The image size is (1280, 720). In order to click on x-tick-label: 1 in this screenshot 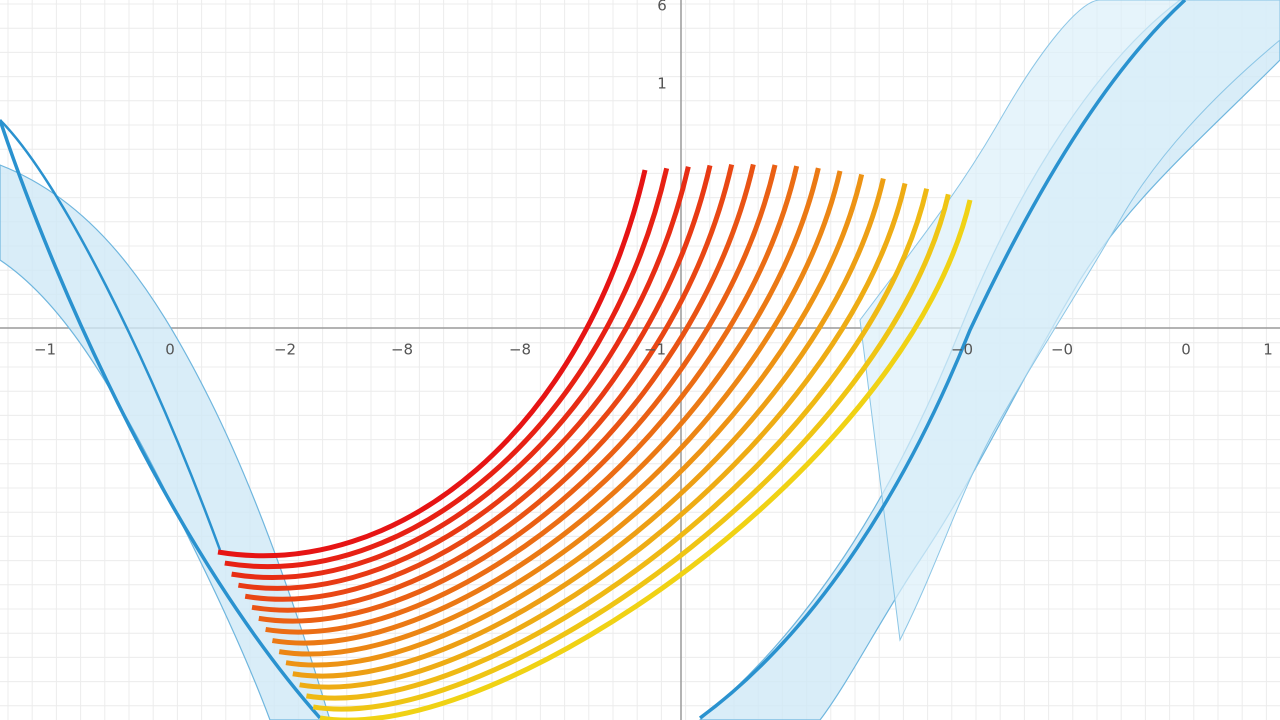, I will do `click(1268, 350)`.